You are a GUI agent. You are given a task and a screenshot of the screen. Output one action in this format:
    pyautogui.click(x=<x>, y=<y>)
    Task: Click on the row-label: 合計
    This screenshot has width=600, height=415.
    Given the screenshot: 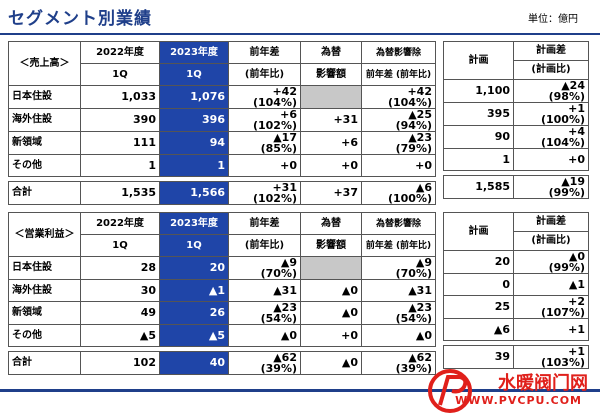 What is the action you would take?
    pyautogui.click(x=44, y=193)
    